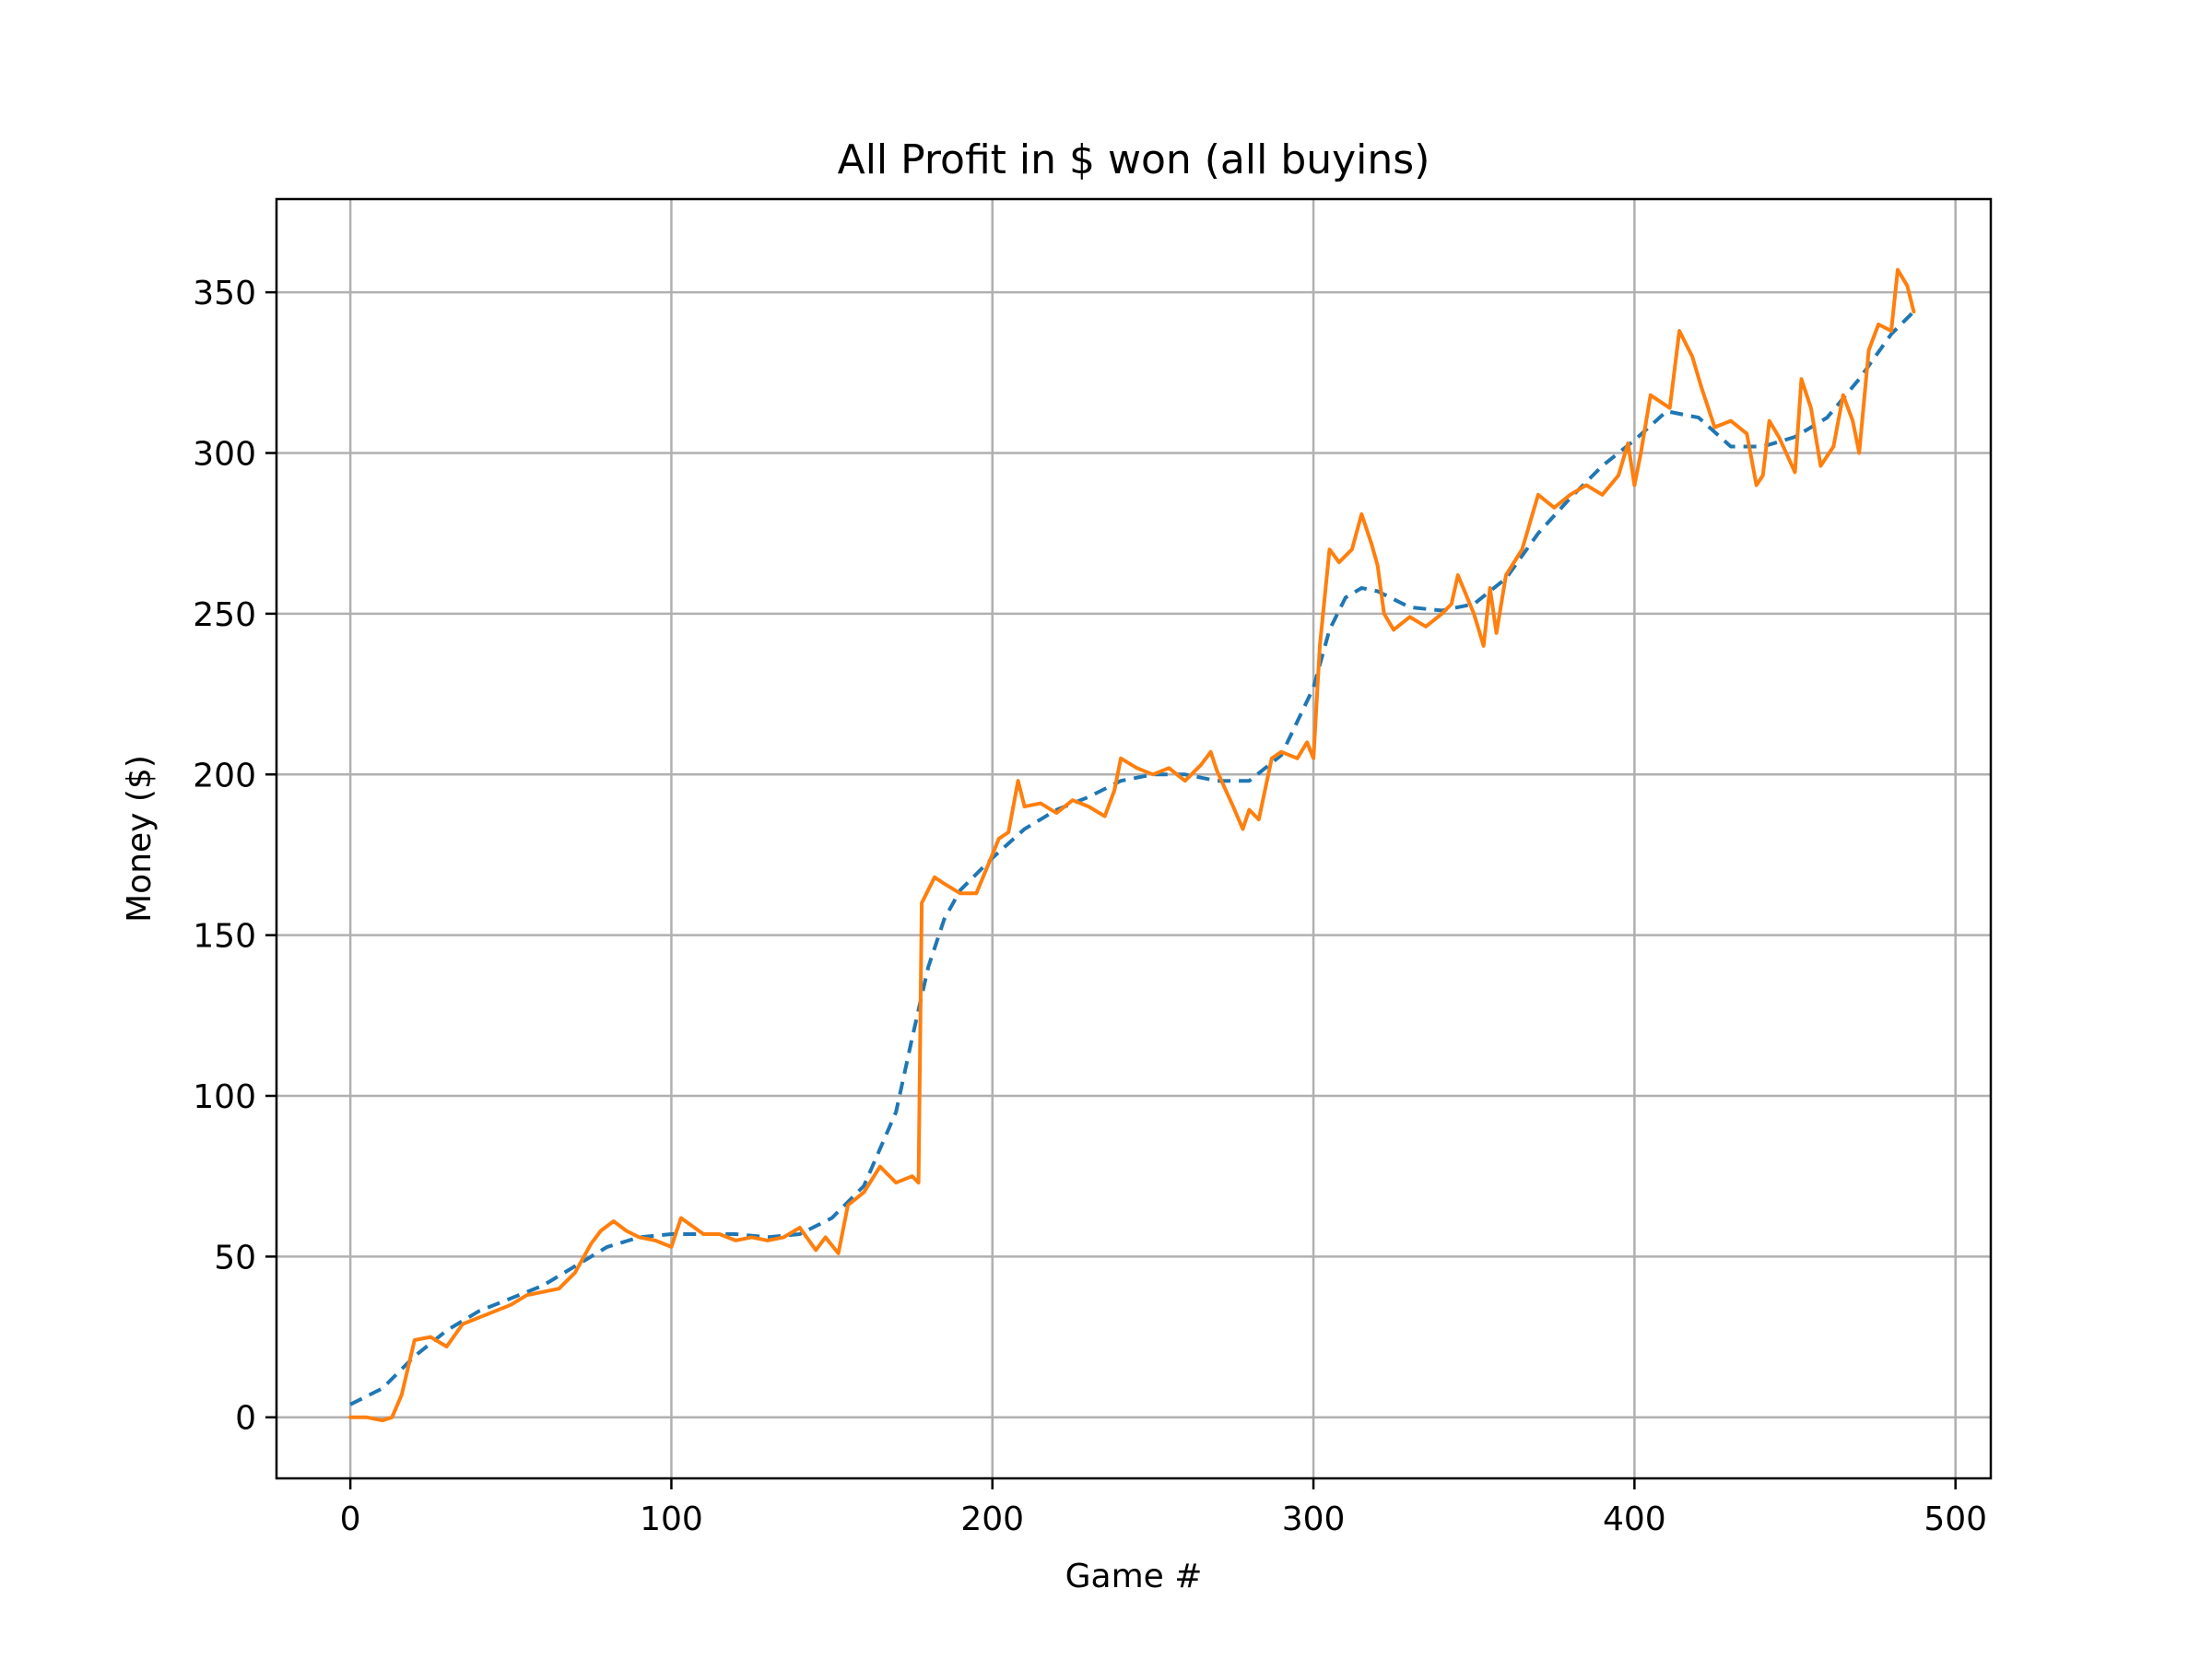  What do you see at coordinates (245, 1419) in the screenshot?
I see `y-tick-label: 0` at bounding box center [245, 1419].